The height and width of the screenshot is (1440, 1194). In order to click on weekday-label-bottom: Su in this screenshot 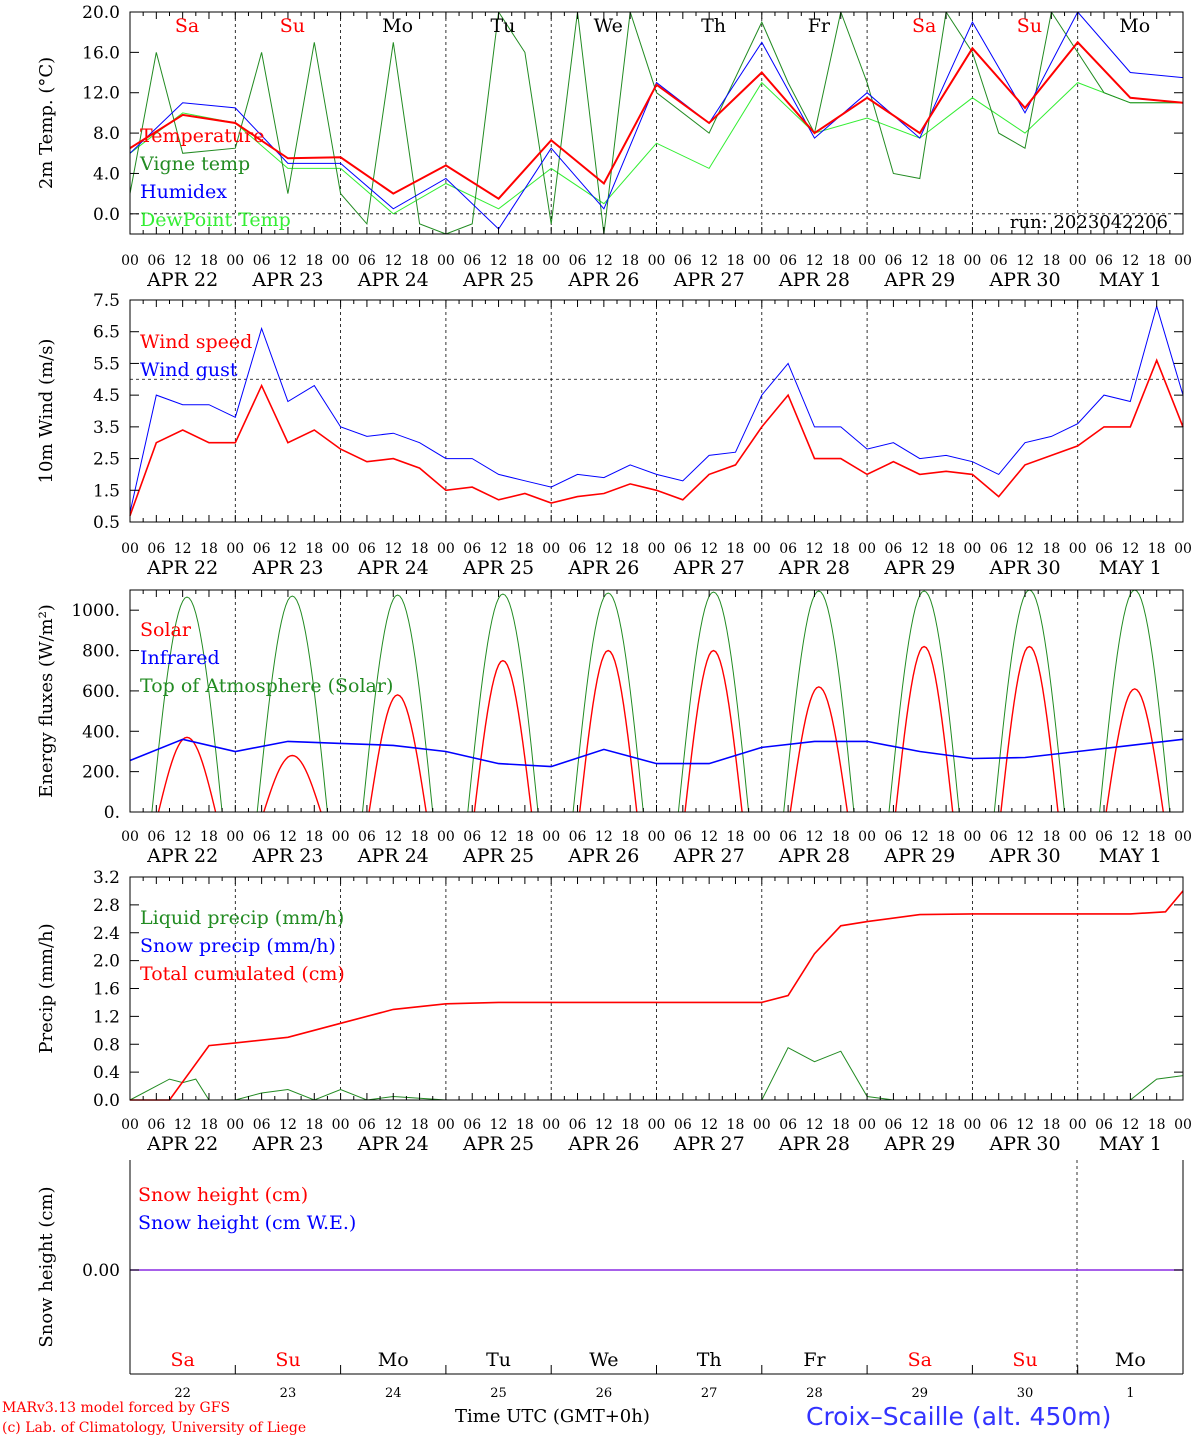, I will do `click(287, 1360)`.